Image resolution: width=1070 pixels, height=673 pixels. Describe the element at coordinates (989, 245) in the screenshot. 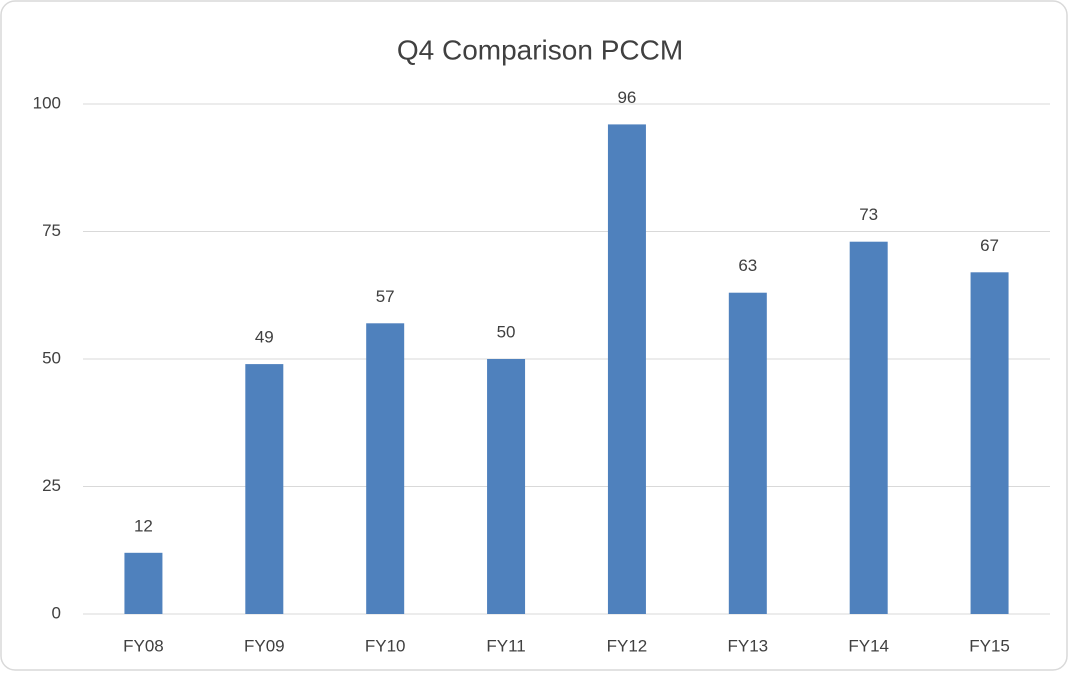

I see `data-label: 67` at that location.